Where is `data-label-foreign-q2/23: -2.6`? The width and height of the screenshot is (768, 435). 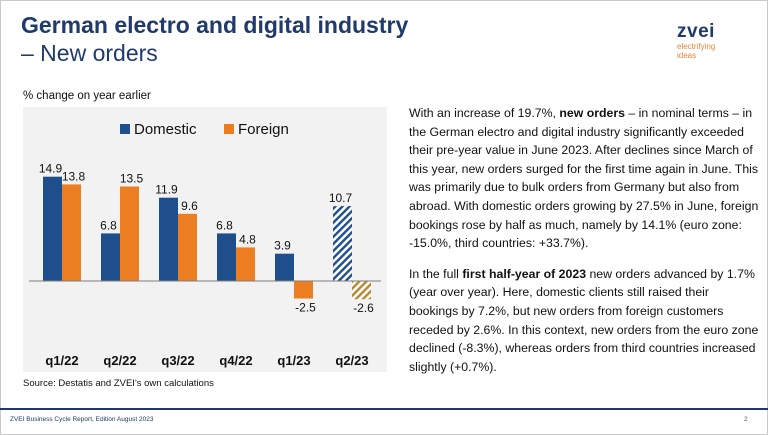
data-label-foreign-q2/23: -2.6 is located at coordinates (363, 308).